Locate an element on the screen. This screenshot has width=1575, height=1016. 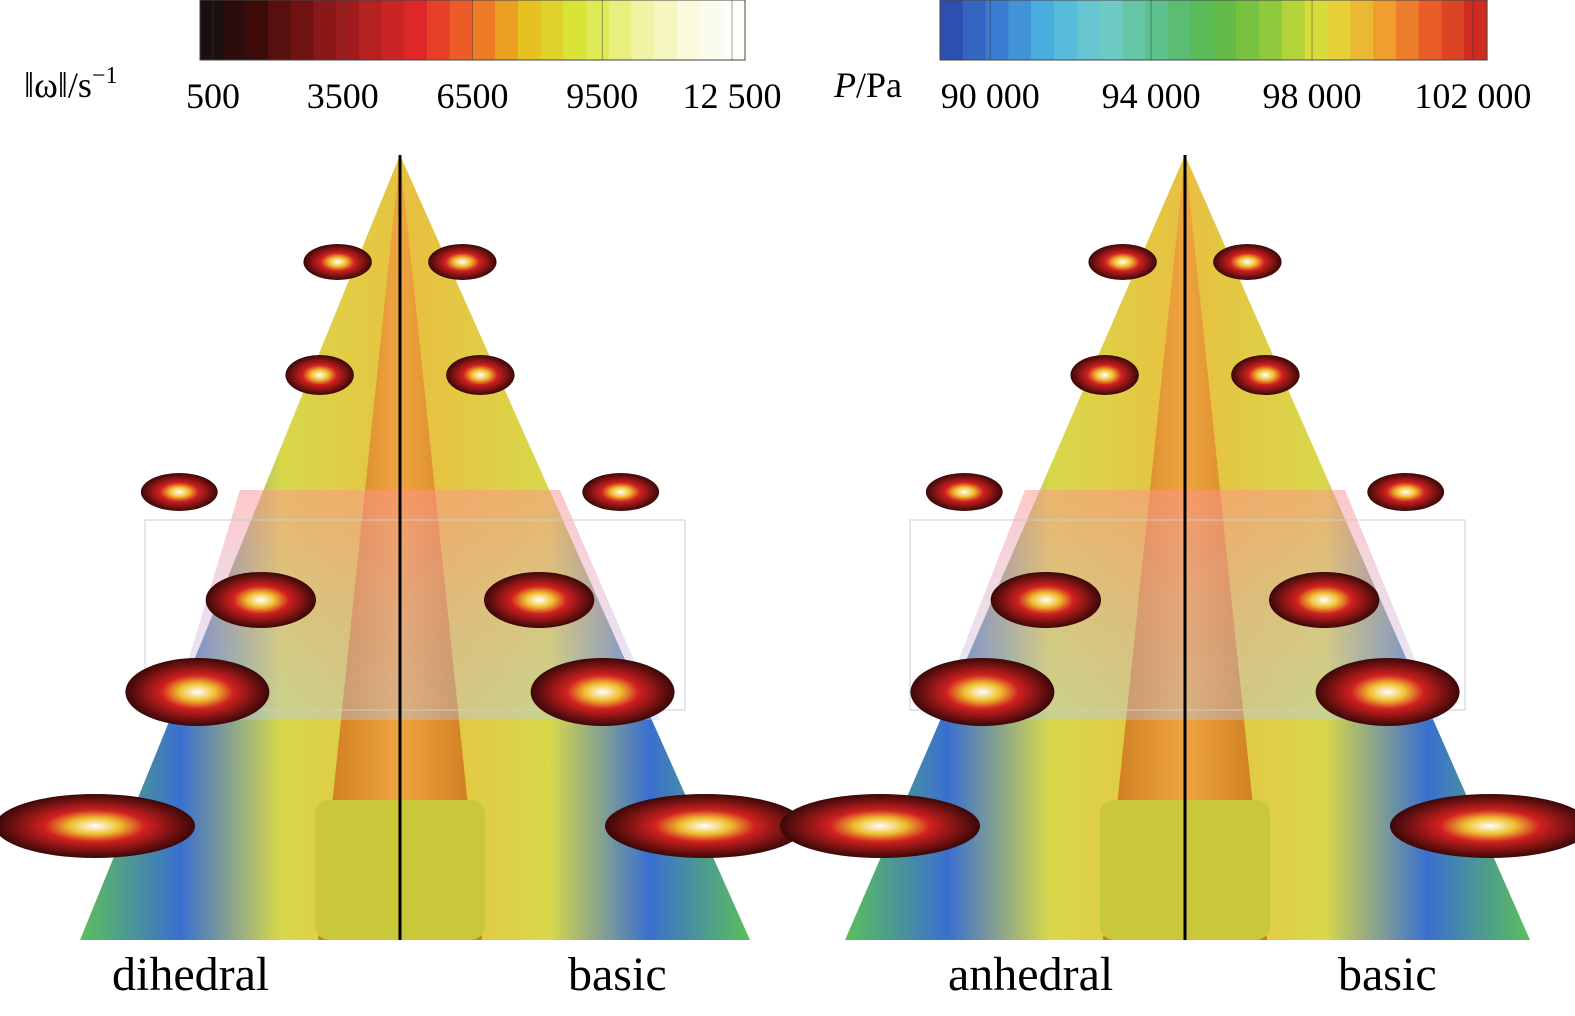
colorbar-tick-label: 3500 is located at coordinates (343, 96).